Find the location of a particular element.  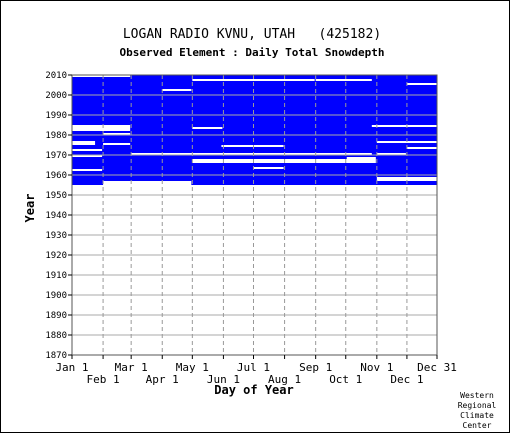

y-tick-label: 1940 is located at coordinates (56, 216).